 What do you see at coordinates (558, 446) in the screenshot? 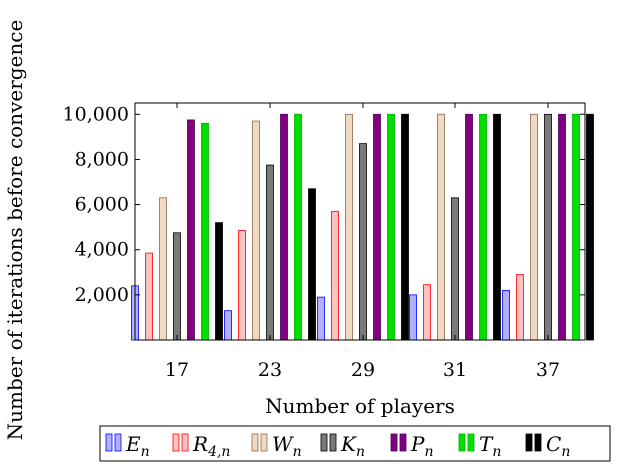
I see `legend-label: Cn` at bounding box center [558, 446].